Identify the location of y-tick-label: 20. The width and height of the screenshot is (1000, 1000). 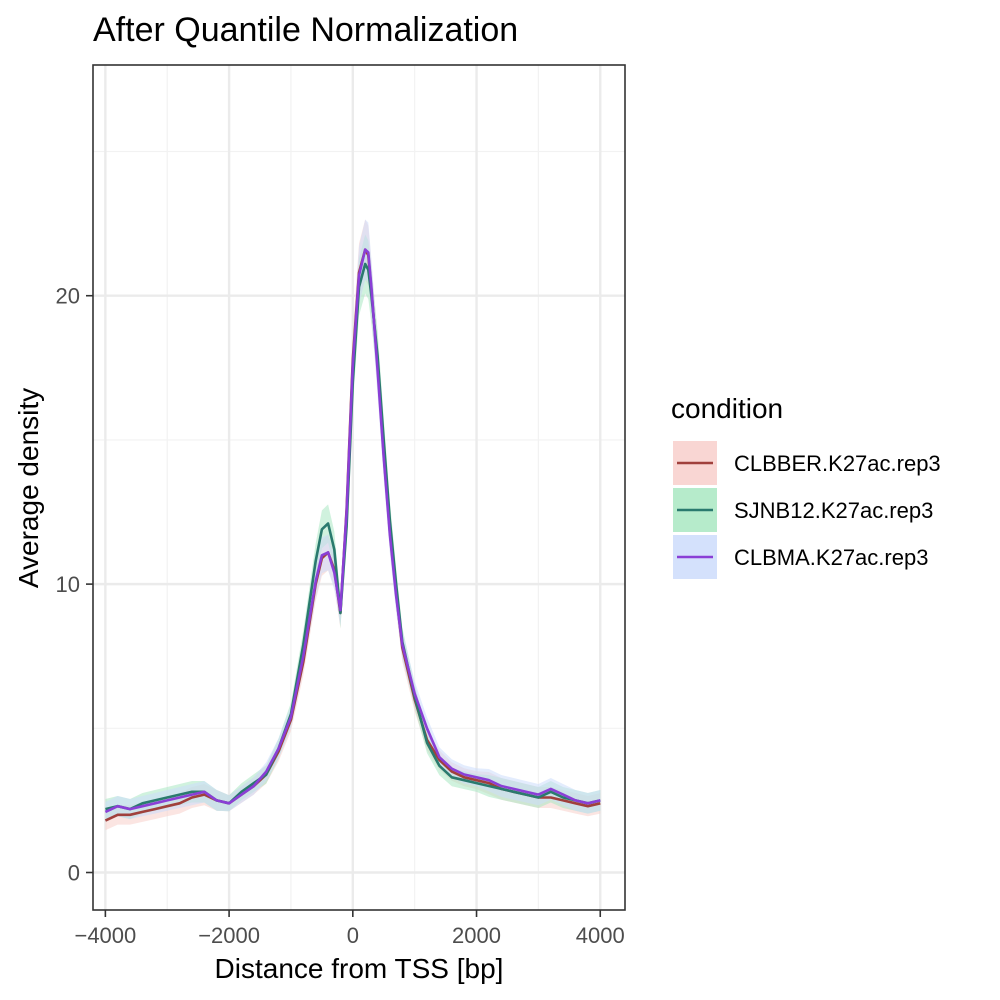
(68, 296).